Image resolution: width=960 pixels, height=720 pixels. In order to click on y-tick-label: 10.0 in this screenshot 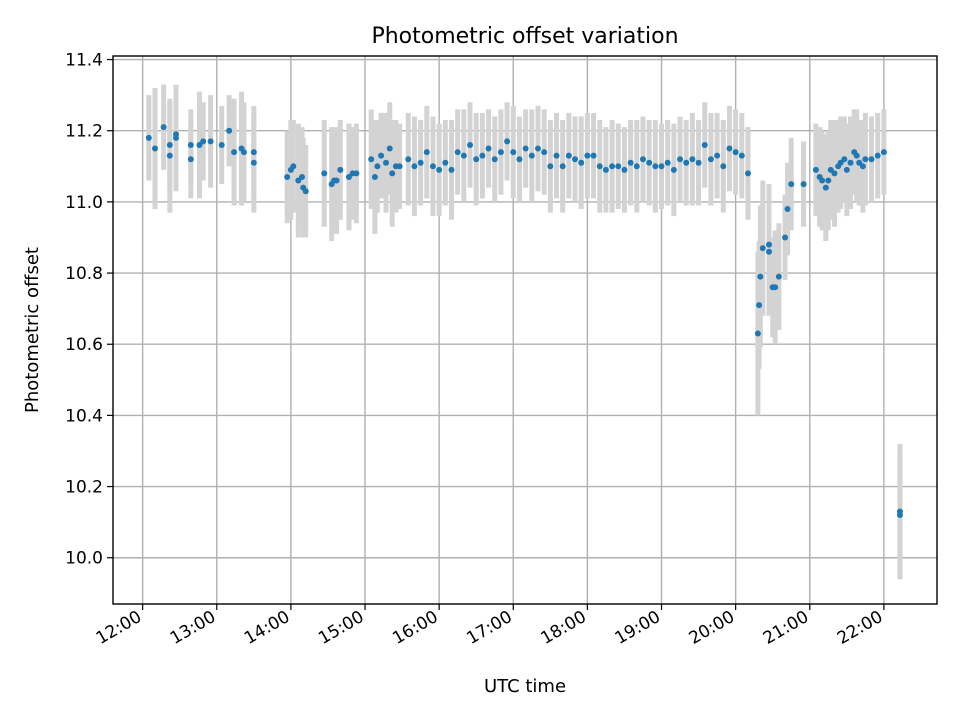, I will do `click(84, 559)`.